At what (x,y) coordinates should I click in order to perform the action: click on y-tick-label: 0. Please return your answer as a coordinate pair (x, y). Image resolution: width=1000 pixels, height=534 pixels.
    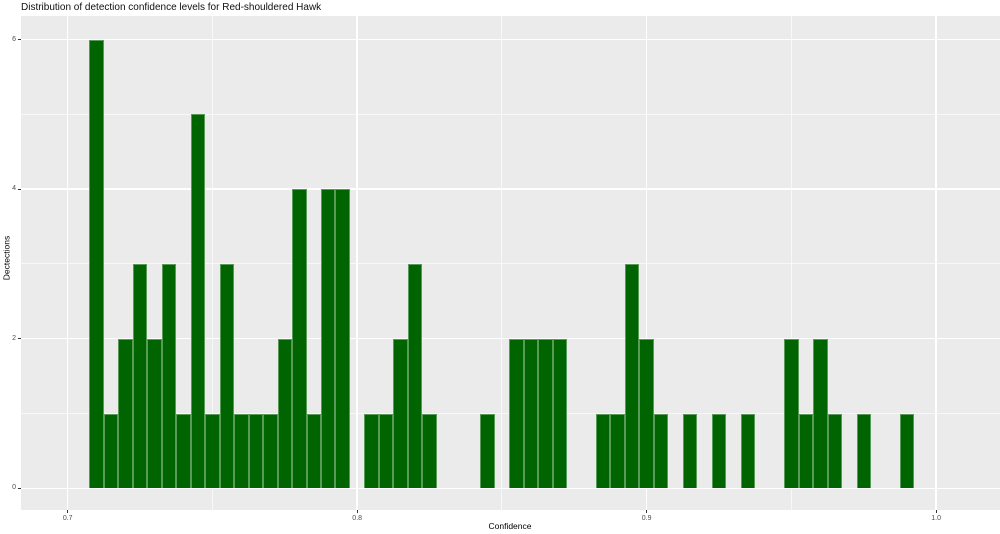
    Looking at the image, I should click on (14, 488).